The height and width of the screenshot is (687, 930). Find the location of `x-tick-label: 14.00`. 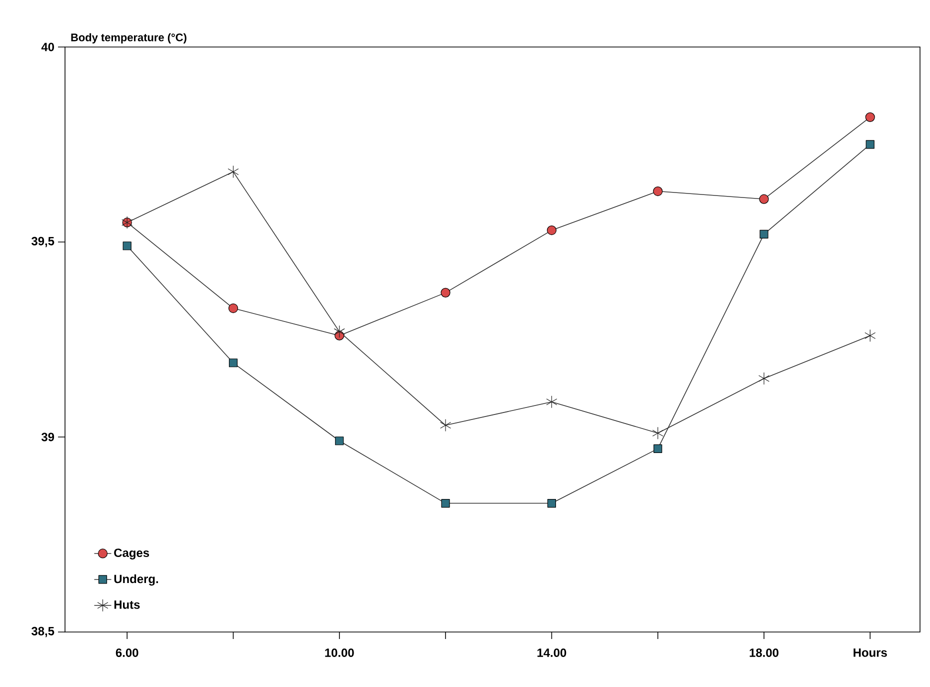

x-tick-label: 14.00 is located at coordinates (551, 652).